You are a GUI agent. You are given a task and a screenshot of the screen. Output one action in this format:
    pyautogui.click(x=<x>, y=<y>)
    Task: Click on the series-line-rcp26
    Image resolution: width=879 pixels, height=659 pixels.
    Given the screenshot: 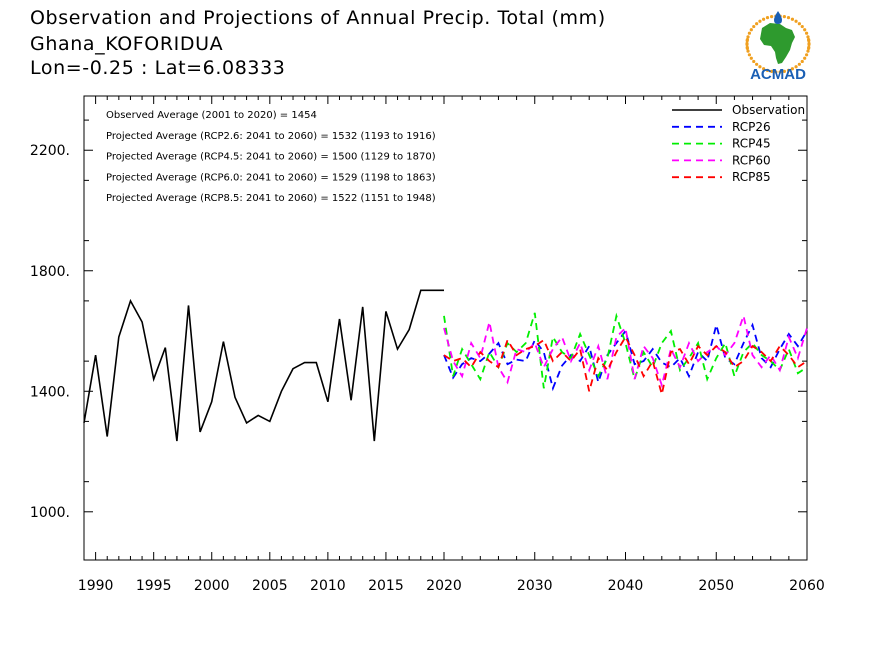 What is the action you would take?
    pyautogui.click(x=625, y=356)
    